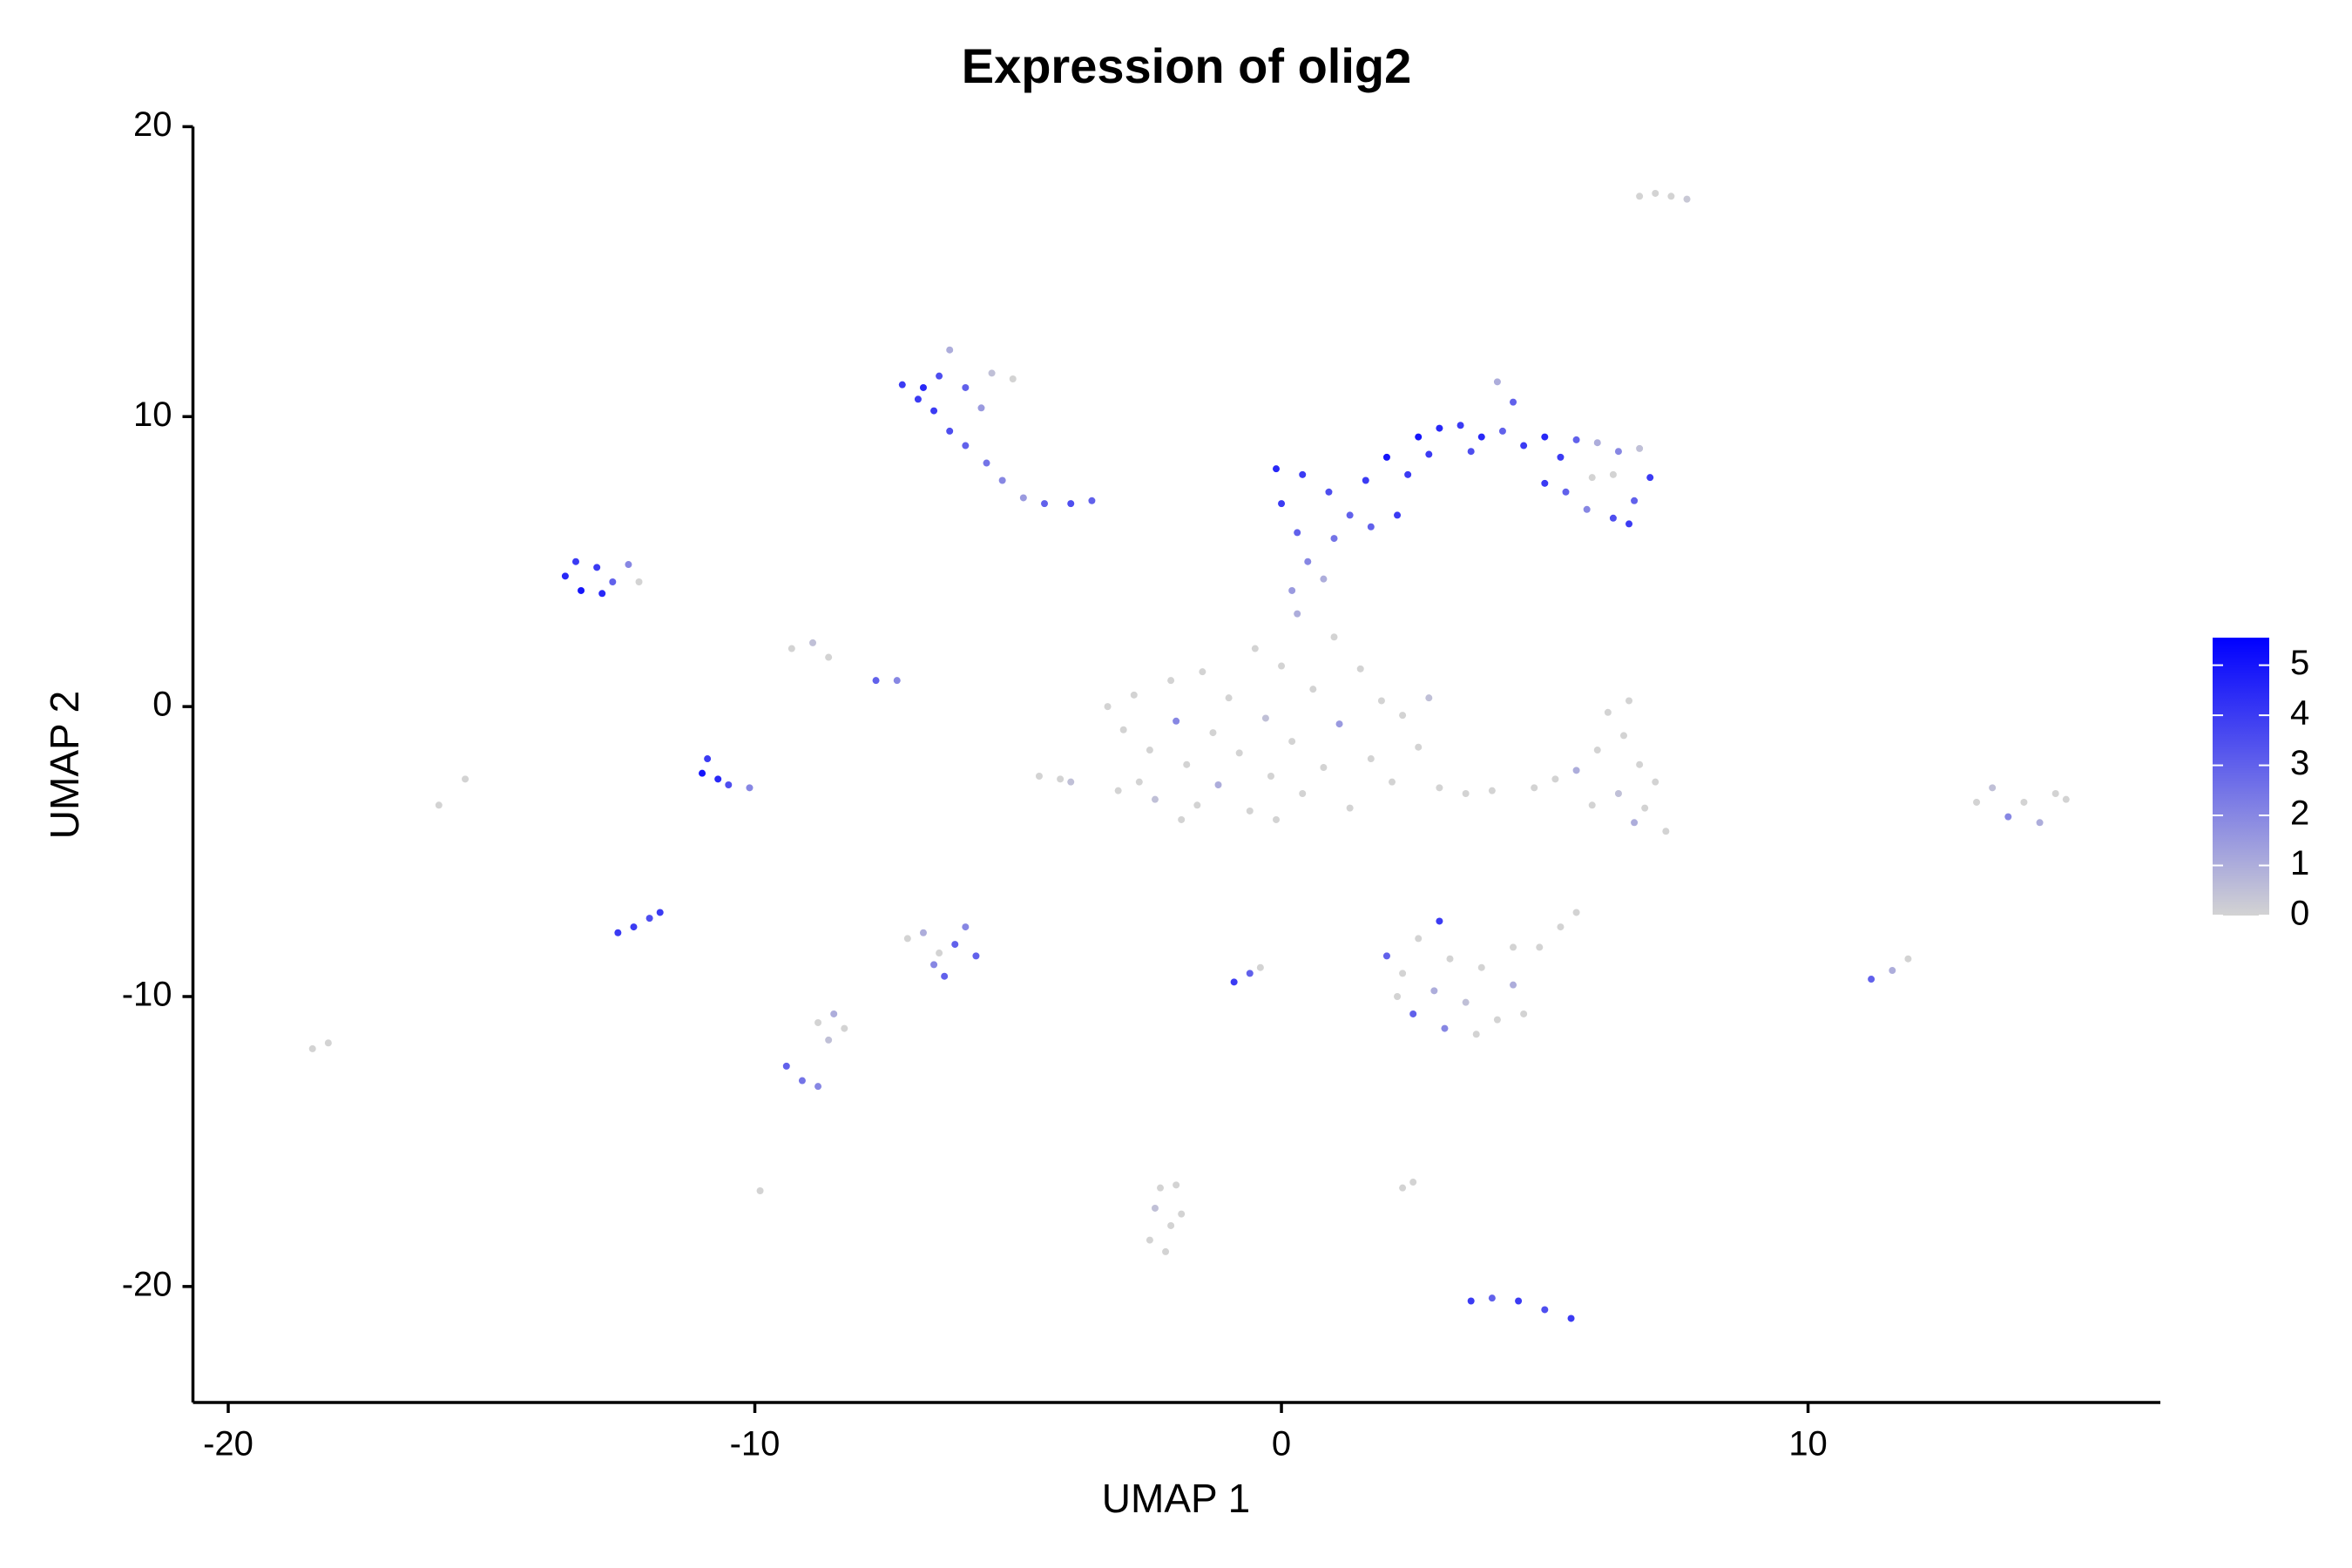 The width and height of the screenshot is (2352, 1568). Describe the element at coordinates (2299, 813) in the screenshot. I see `colorbar-label: 2` at that location.